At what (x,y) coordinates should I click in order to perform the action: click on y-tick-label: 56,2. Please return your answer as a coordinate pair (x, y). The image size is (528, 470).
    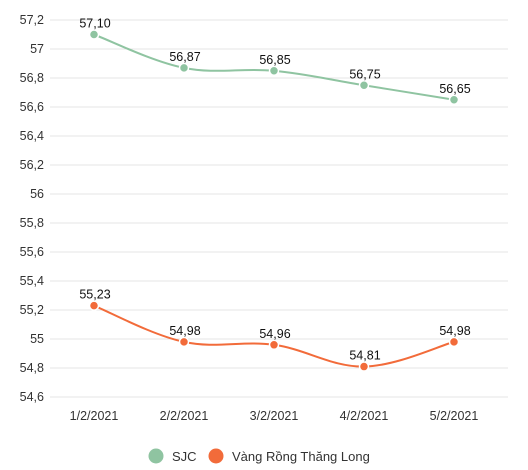
    Looking at the image, I should click on (32, 165).